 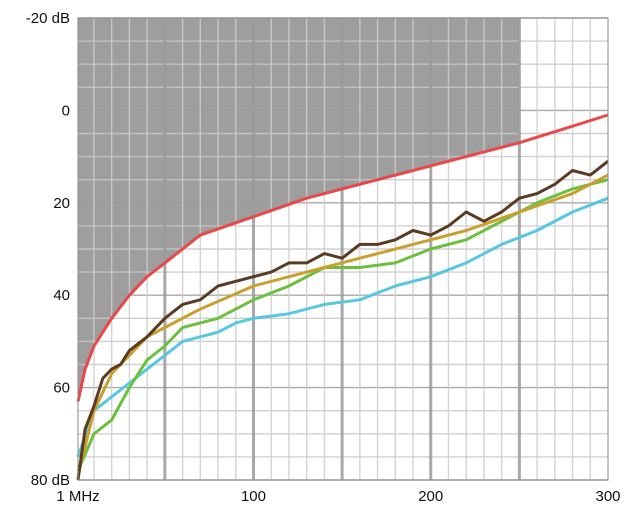 What do you see at coordinates (48, 249) in the screenshot?
I see `y-axis: -20 dB 0 20 40 60 80 dB` at bounding box center [48, 249].